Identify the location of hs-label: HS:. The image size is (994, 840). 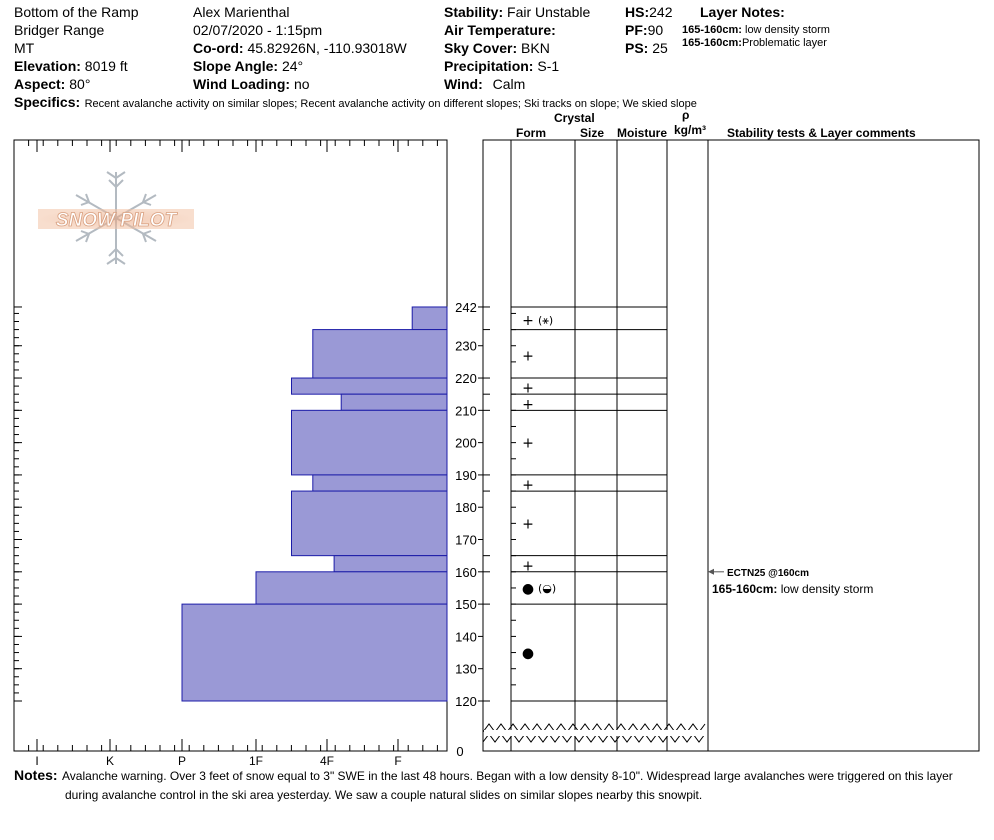
(637, 12).